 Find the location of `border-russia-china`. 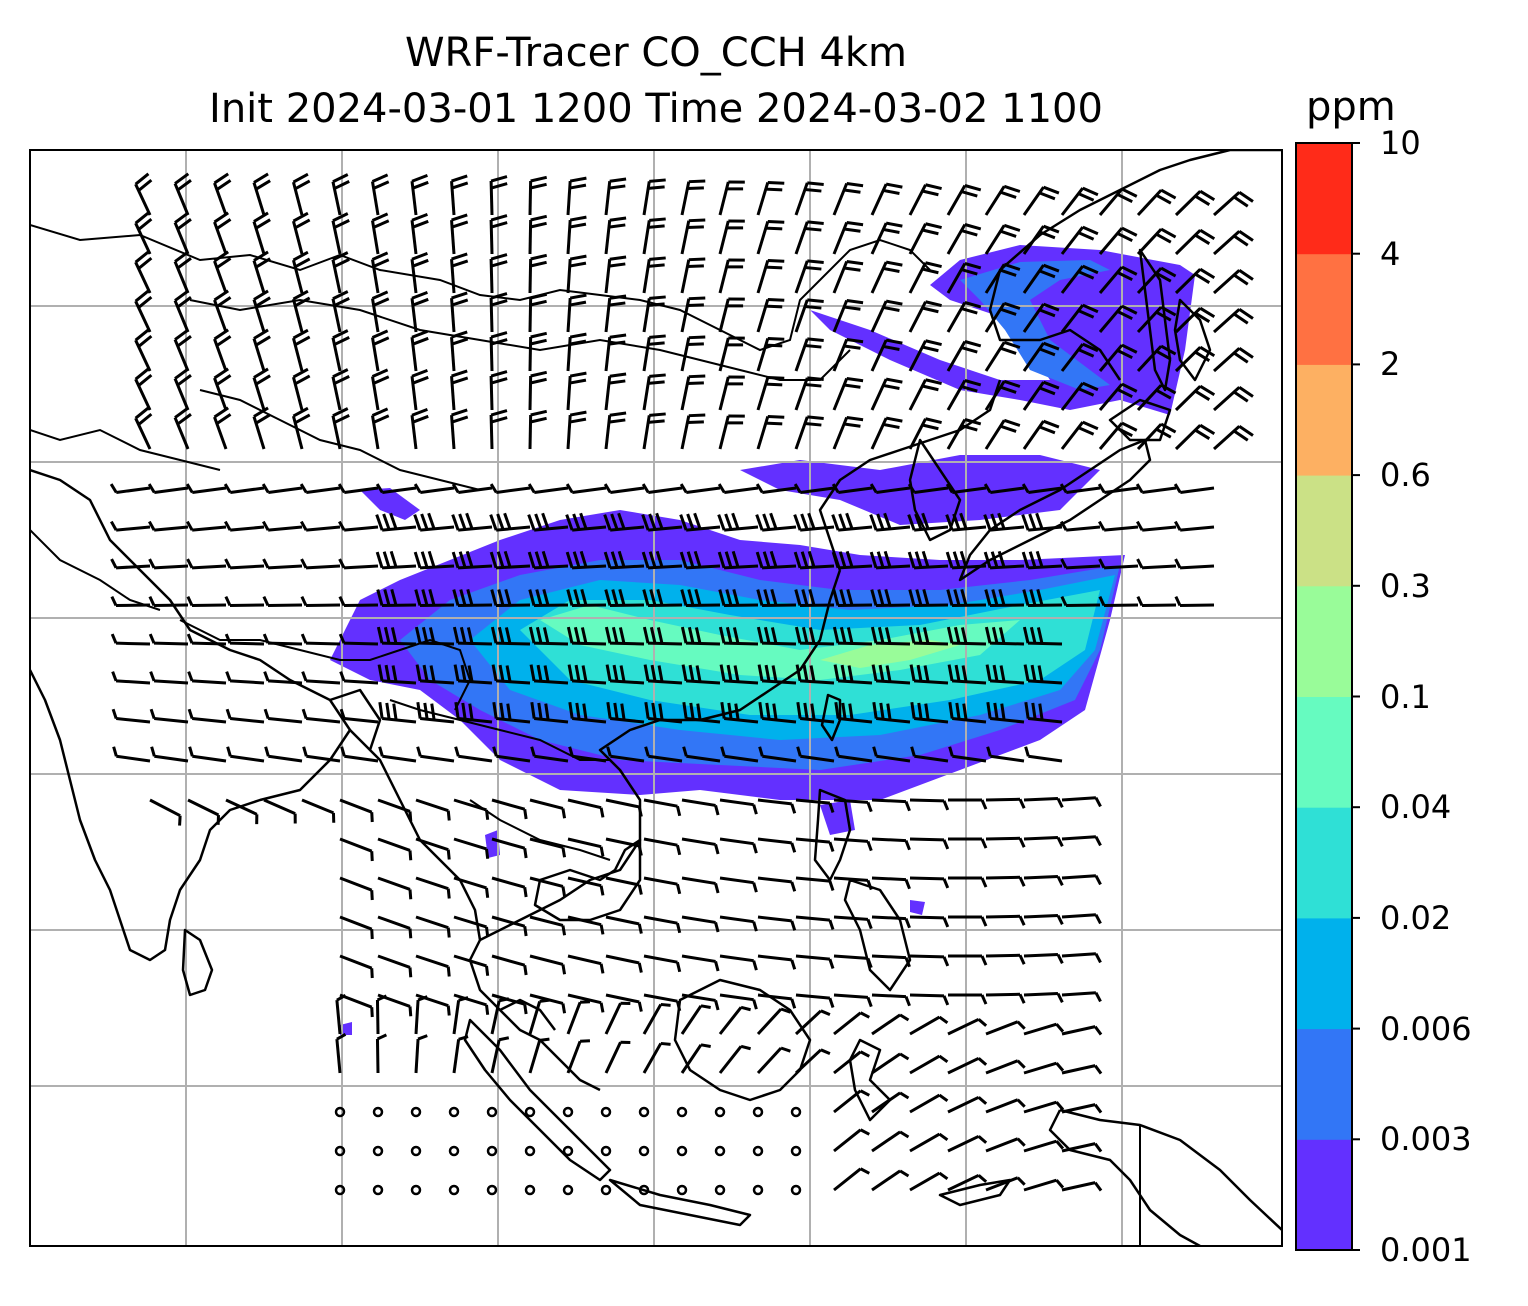

border-russia-china is located at coordinates (480, 288).